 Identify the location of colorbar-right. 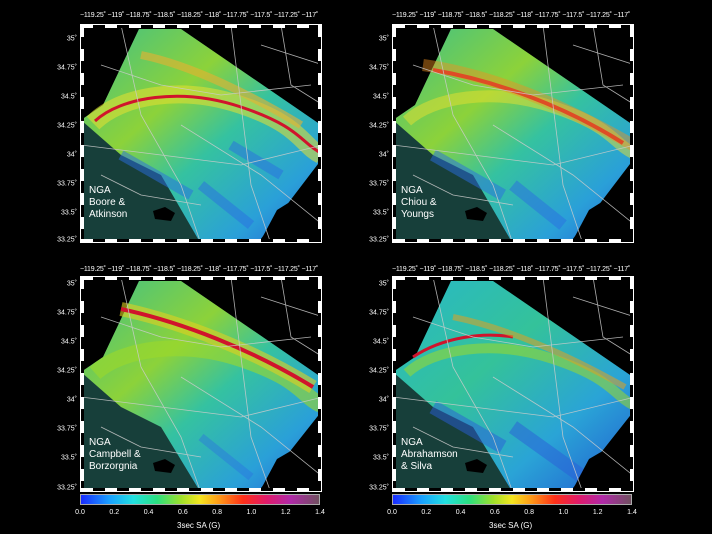
(512, 499).